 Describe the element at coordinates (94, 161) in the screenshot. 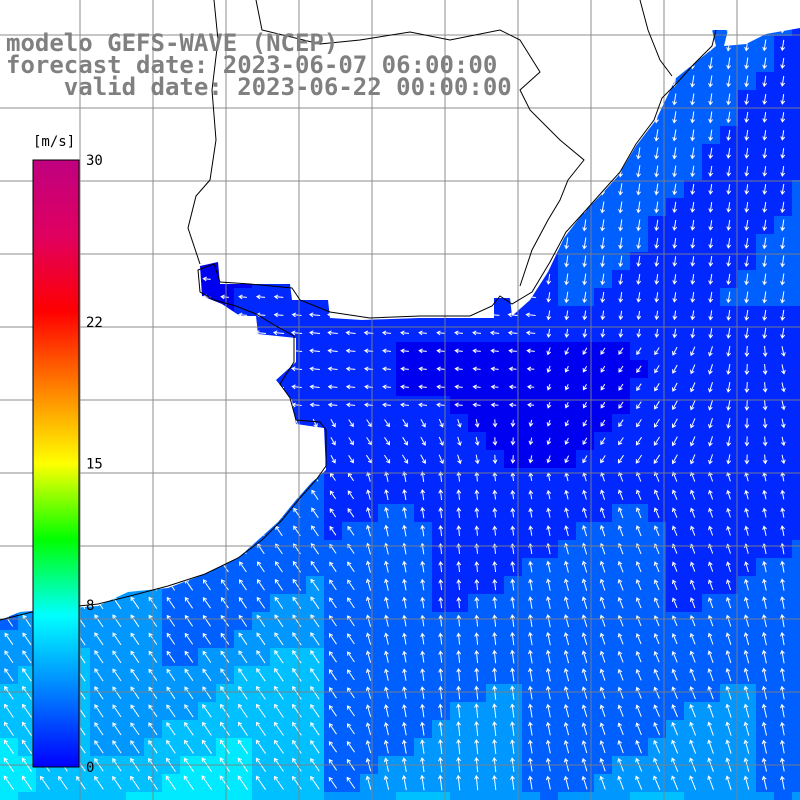

I see `colorbar-tick-label: 30` at that location.